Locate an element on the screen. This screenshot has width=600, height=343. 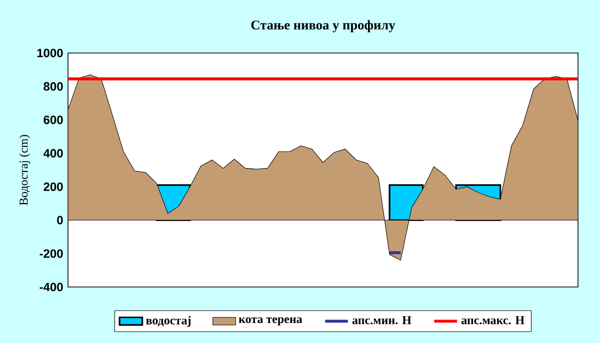
y-tick-label: -200 is located at coordinates (51, 253).